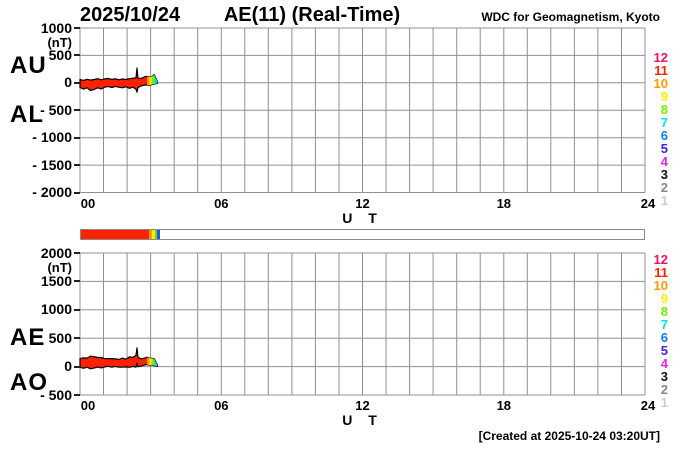 This screenshot has width=700, height=450. I want to click on created-timestamp: [Created at 2025-10-24 03:20UT], so click(569, 436).